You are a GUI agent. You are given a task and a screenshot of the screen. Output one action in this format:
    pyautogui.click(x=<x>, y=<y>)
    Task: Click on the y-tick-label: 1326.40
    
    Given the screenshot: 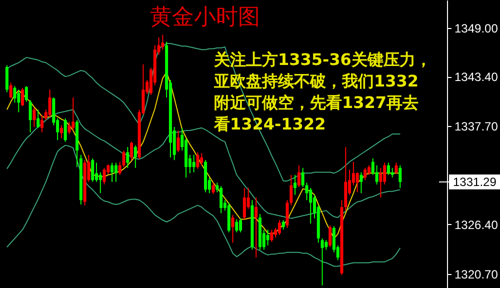 What is the action you would take?
    pyautogui.click(x=476, y=225)
    